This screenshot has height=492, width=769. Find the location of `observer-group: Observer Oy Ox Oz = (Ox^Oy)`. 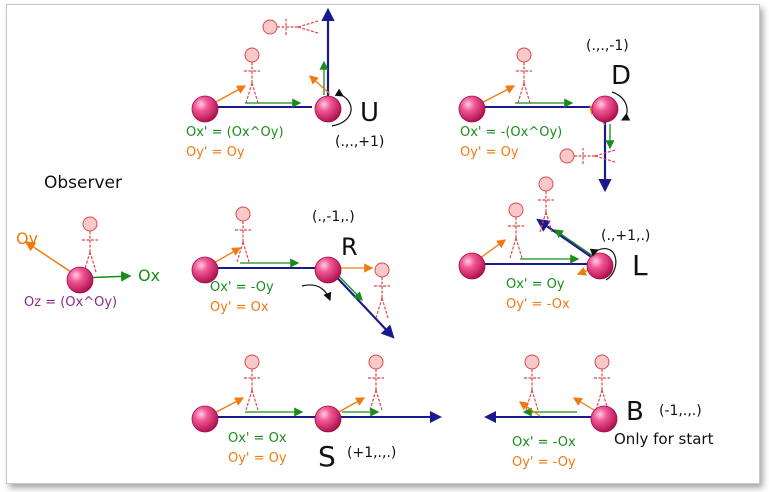

observer-group: Observer Oy Ox Oz = (Ox^Oy) is located at coordinates (88, 241).